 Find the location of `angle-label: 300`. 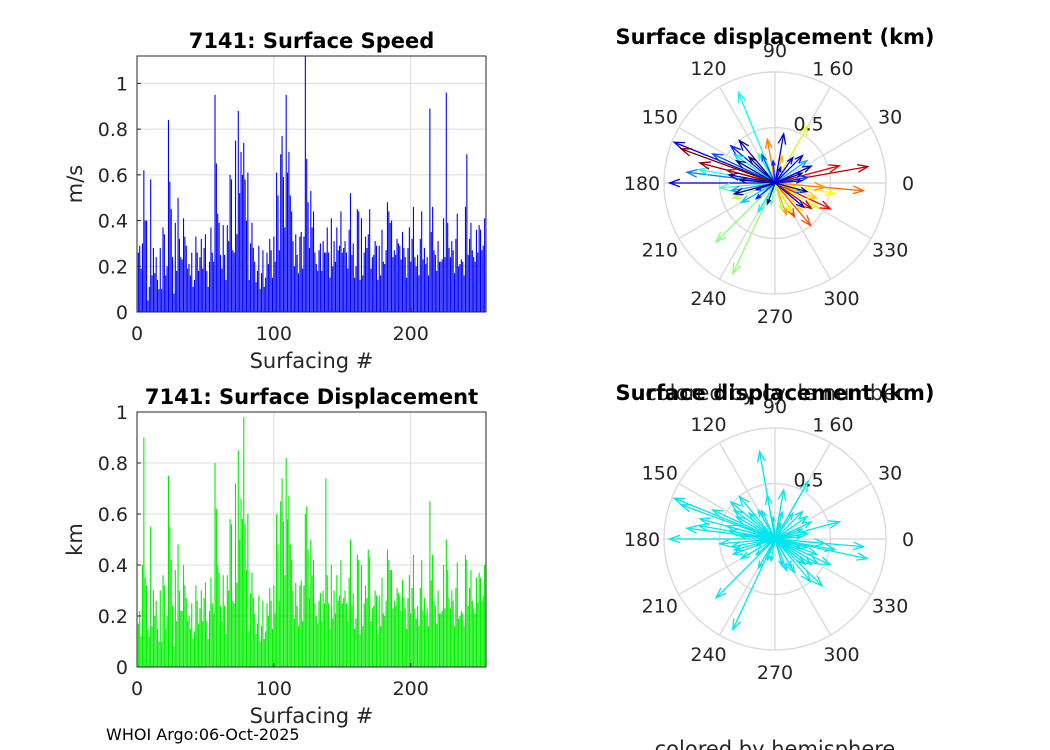

angle-label: 300 is located at coordinates (841, 299).